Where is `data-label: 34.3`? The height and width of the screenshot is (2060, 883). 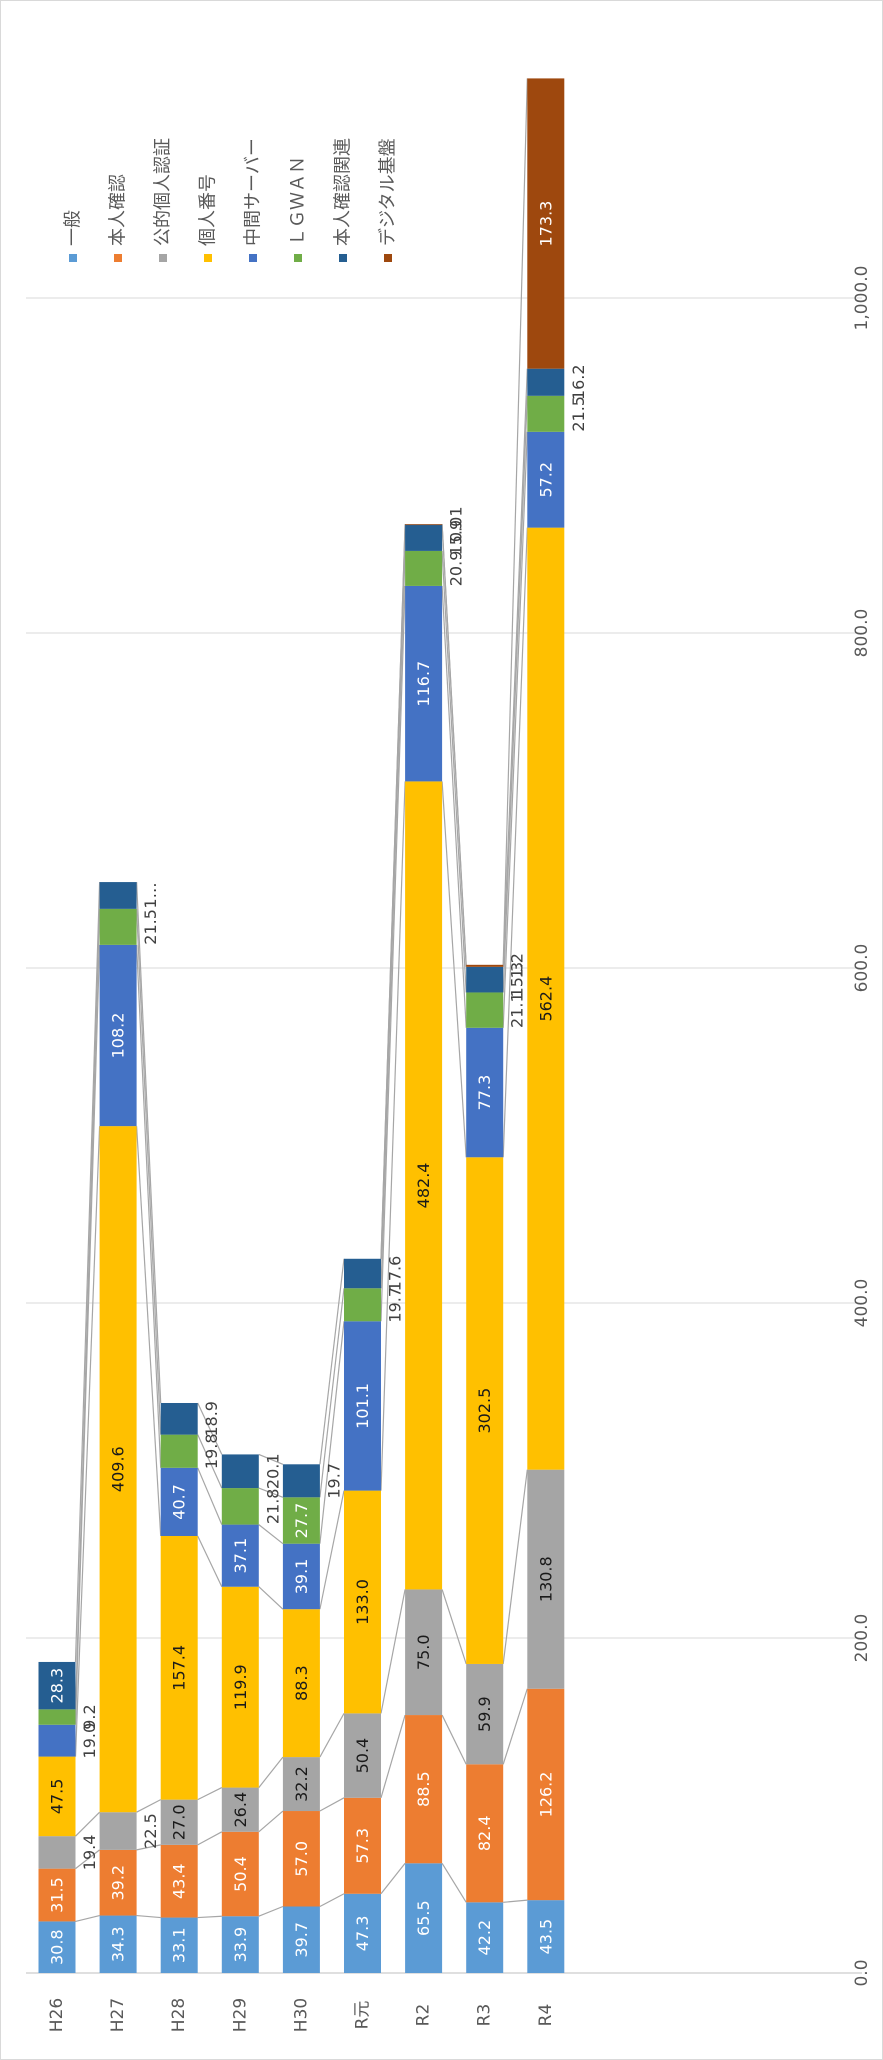
data-label: 34.3 is located at coordinates (118, 1944).